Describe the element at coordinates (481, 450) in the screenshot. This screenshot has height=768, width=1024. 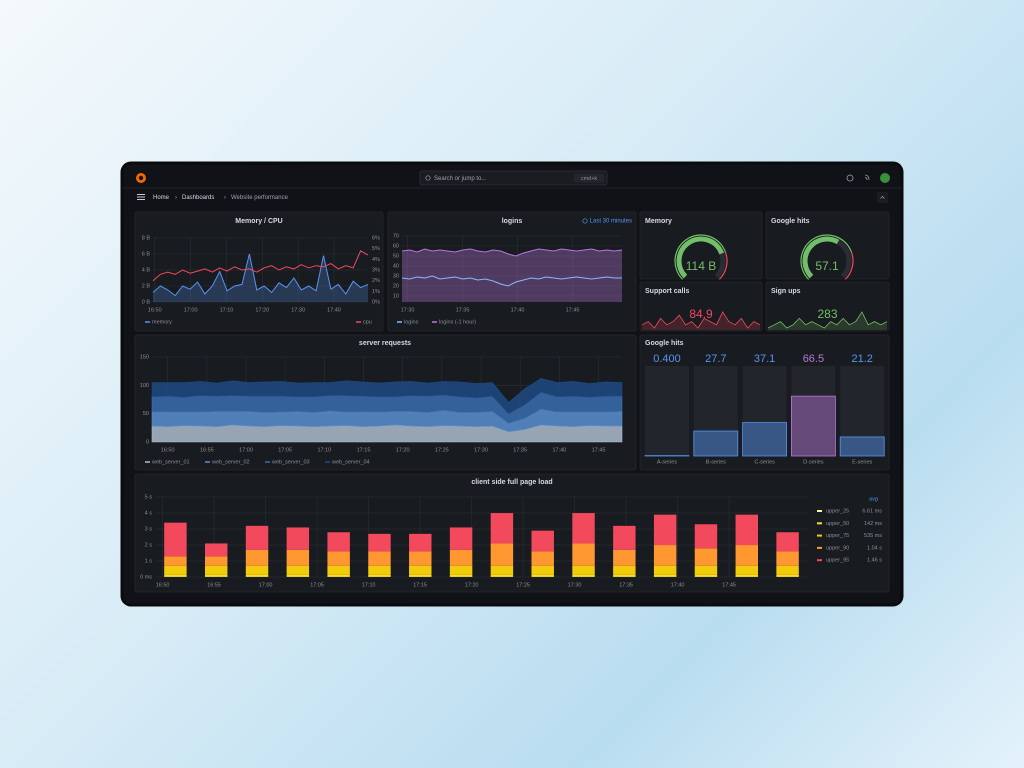
I see `x-tick-label: 17:30` at that location.